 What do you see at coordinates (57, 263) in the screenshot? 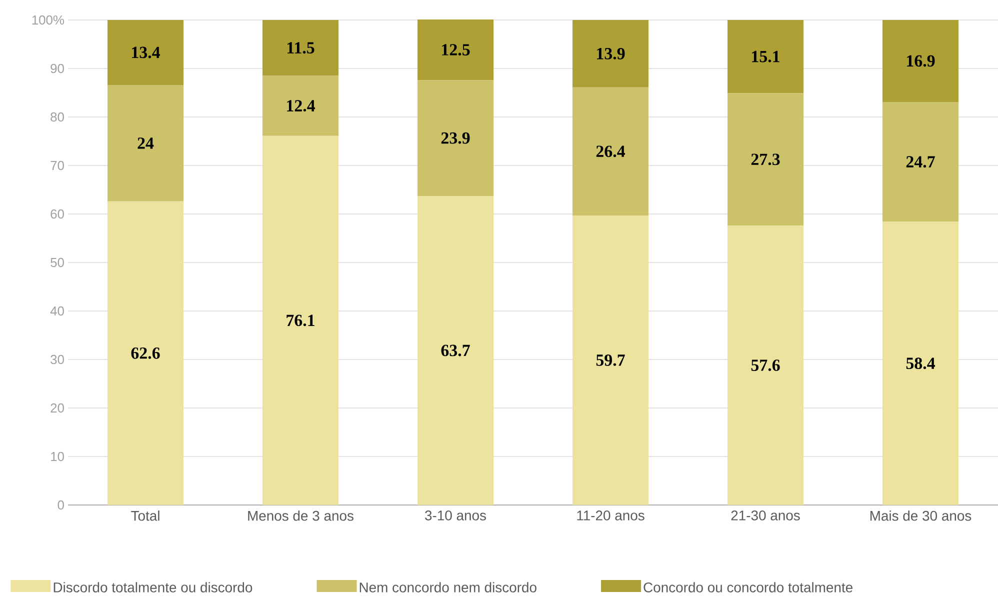
I see `y-tick-label: 50` at bounding box center [57, 263].